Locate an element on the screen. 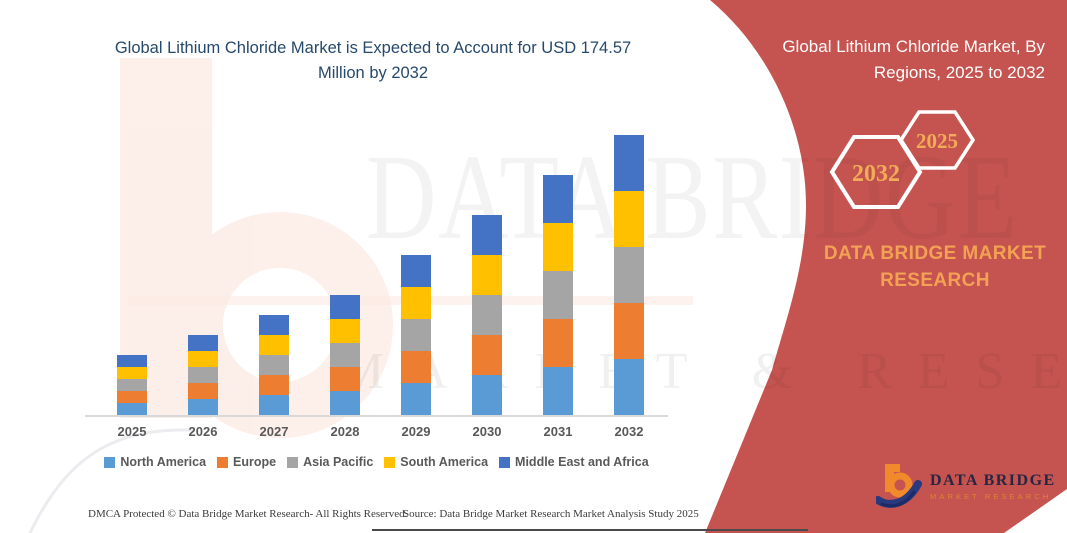 The image size is (1067, 533). watermark-swoosh-arc is located at coordinates (112, 480).